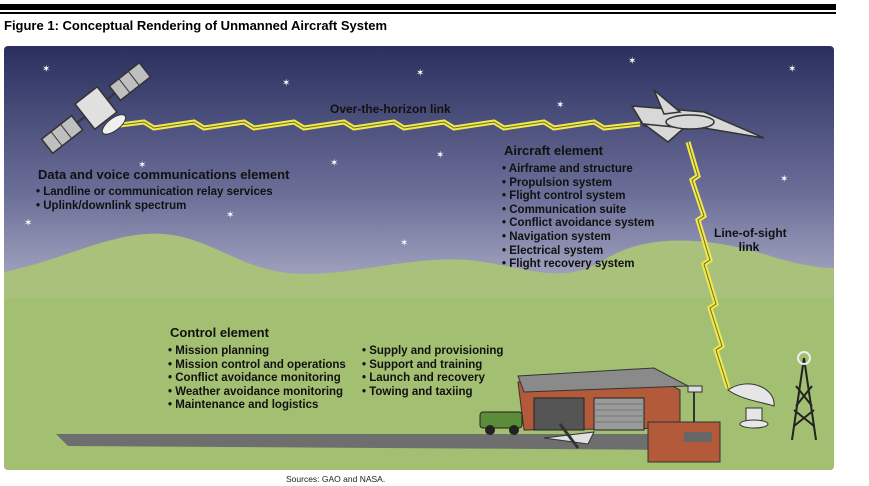  Describe the element at coordinates (501, 423) in the screenshot. I see `vehicle` at that location.